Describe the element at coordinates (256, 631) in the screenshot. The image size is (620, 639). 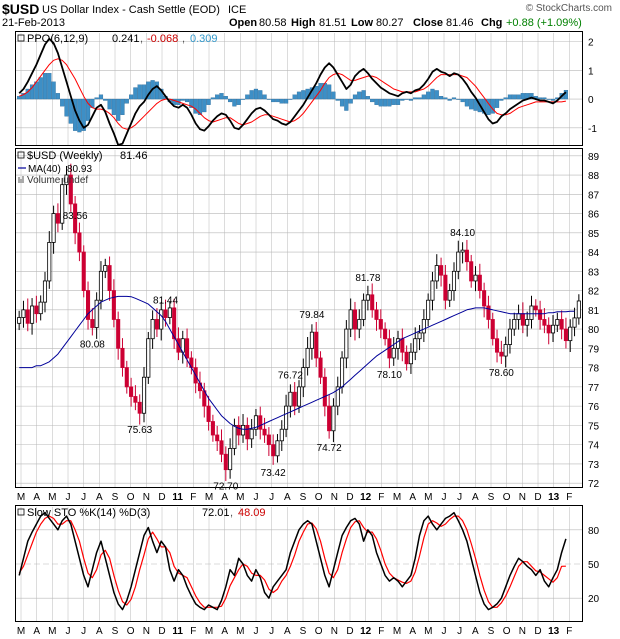
I see `x-tick-label: J` at that location.